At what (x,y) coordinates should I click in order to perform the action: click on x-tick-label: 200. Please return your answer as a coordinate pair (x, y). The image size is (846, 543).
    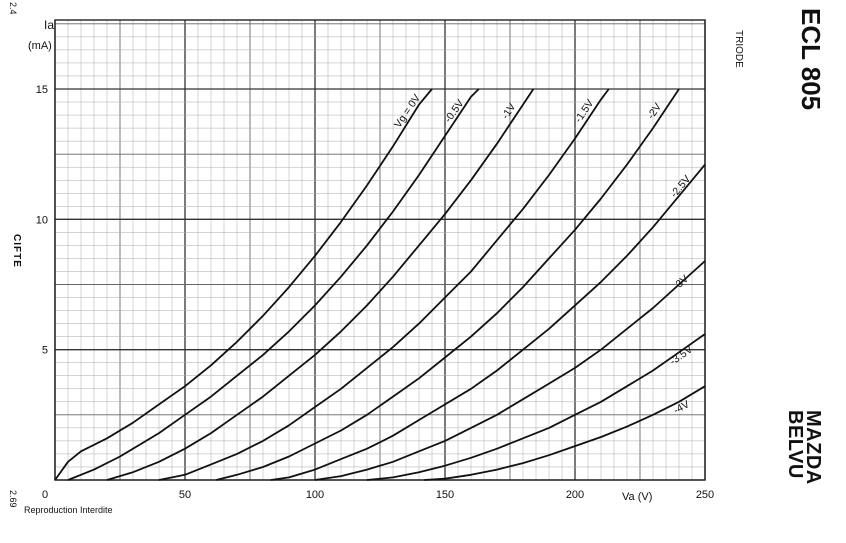
    Looking at the image, I should click on (575, 495).